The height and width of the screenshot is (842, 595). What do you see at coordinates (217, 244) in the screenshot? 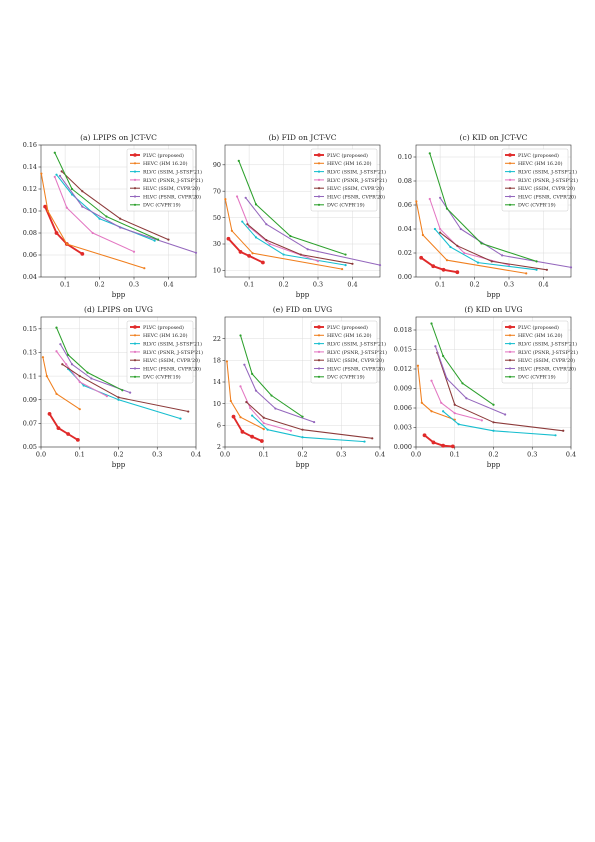
I see `y-tick-label: 30` at bounding box center [217, 244].